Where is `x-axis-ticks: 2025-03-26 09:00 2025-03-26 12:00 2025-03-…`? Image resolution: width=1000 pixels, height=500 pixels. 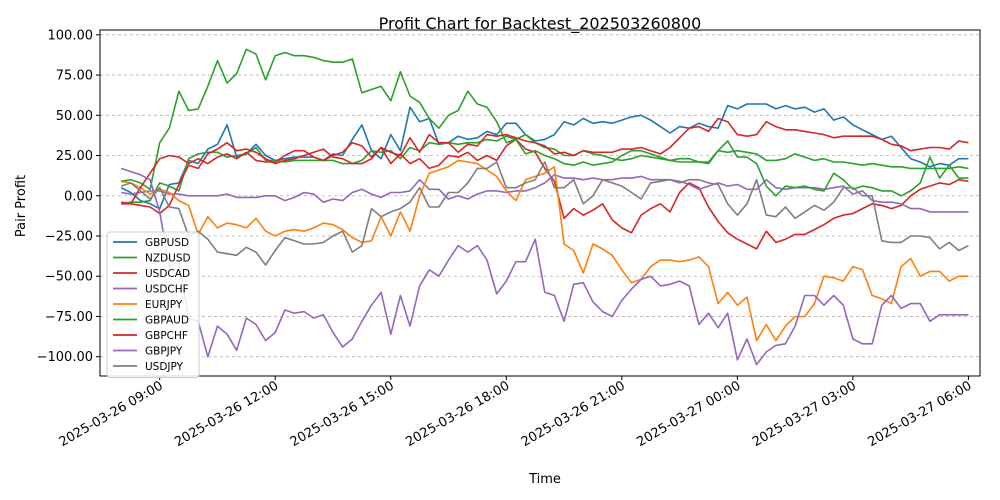
x-axis-ticks: 2025-03-26 09:00 2025-03-26 12:00 2025-03-… is located at coordinates (515, 413).